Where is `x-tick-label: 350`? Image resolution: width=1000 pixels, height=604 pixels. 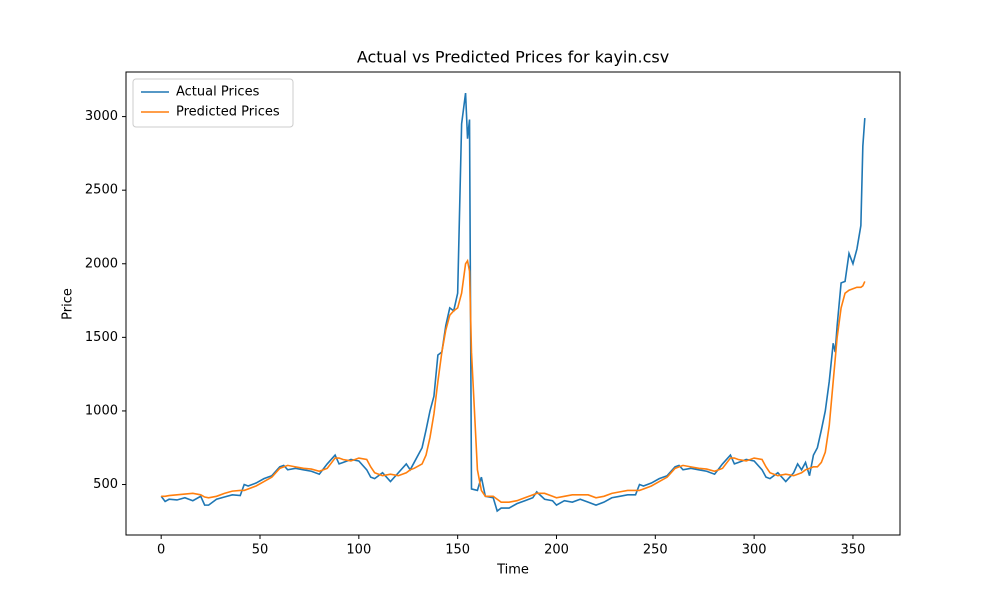 x-tick-label: 350 is located at coordinates (853, 550).